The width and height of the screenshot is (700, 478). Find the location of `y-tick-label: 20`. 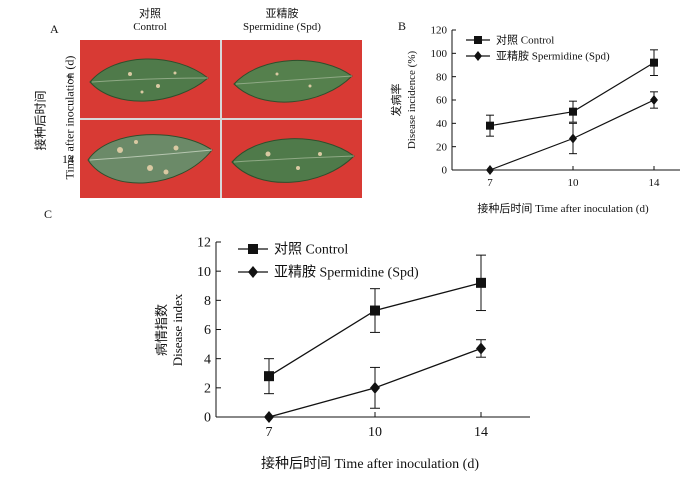

y-tick-label: 20 is located at coordinates (442, 147).